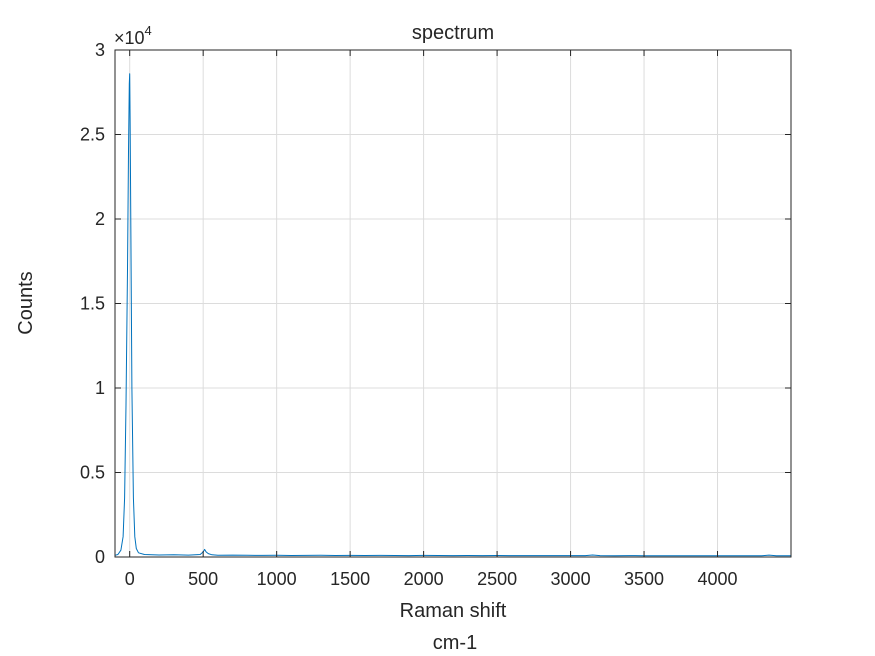 This screenshot has height=656, width=875. Describe the element at coordinates (203, 579) in the screenshot. I see `x-tick-label: 500` at that location.